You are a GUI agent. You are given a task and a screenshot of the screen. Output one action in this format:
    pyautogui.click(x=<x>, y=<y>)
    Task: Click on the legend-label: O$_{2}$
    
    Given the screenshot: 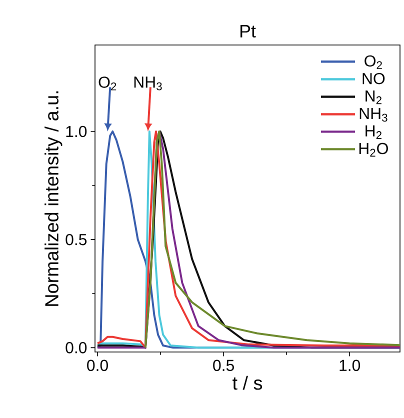 What is the action you would take?
    pyautogui.click(x=373, y=62)
    